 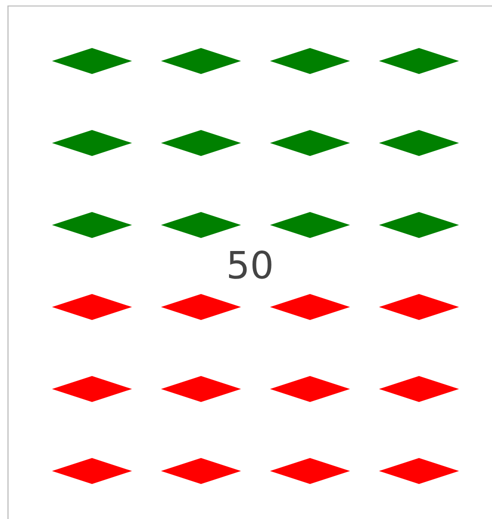 I want to click on data-label: 50, so click(x=250, y=264).